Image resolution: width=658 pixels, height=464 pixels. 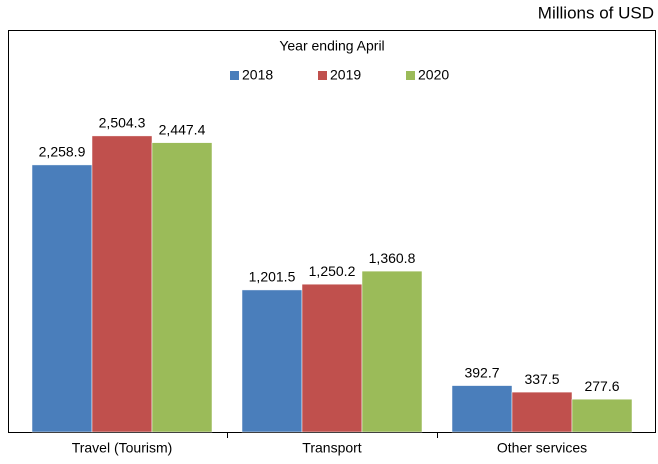 What do you see at coordinates (257, 75) in the screenshot?
I see `legend-label: 2018` at bounding box center [257, 75].